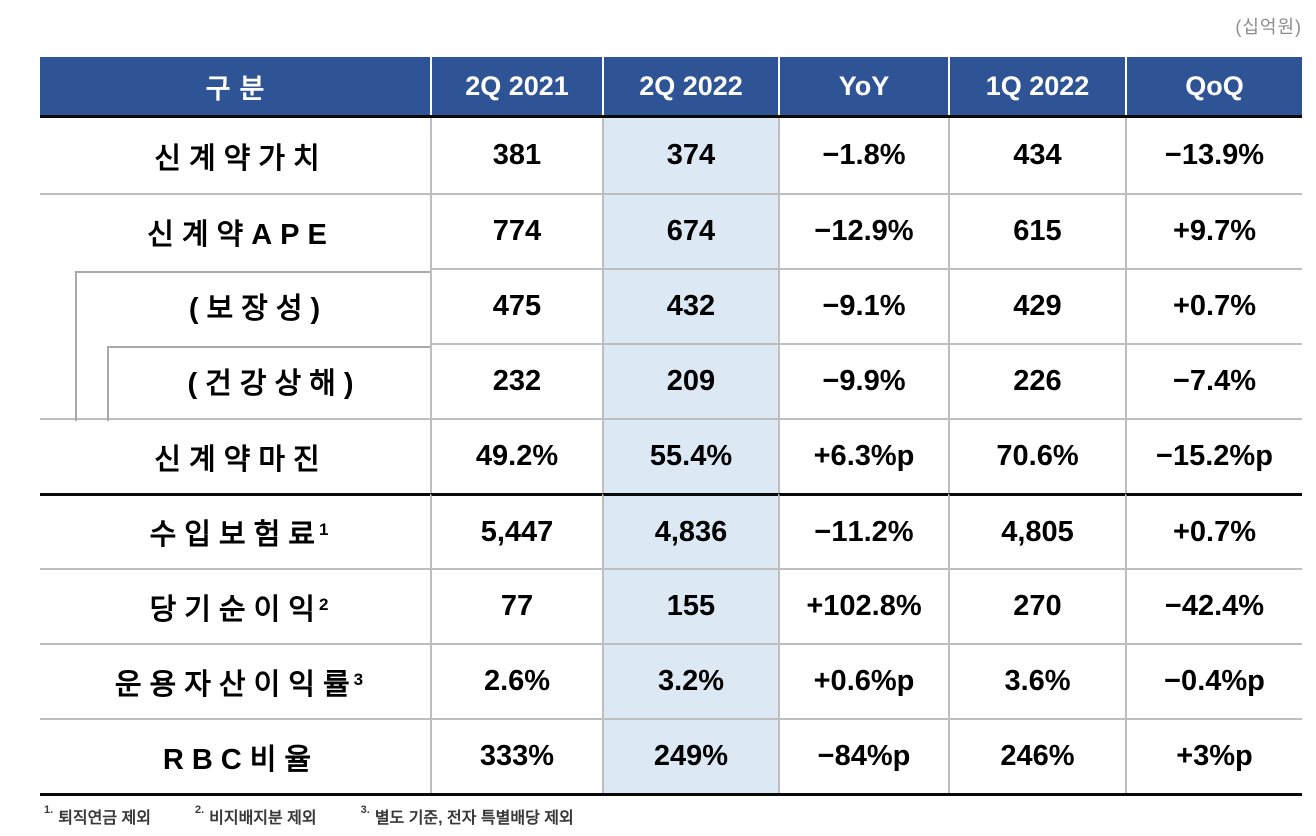 Image resolution: width=1316 pixels, height=836 pixels. Describe the element at coordinates (690, 230) in the screenshot. I see `cell-2q2022: 674` at that location.